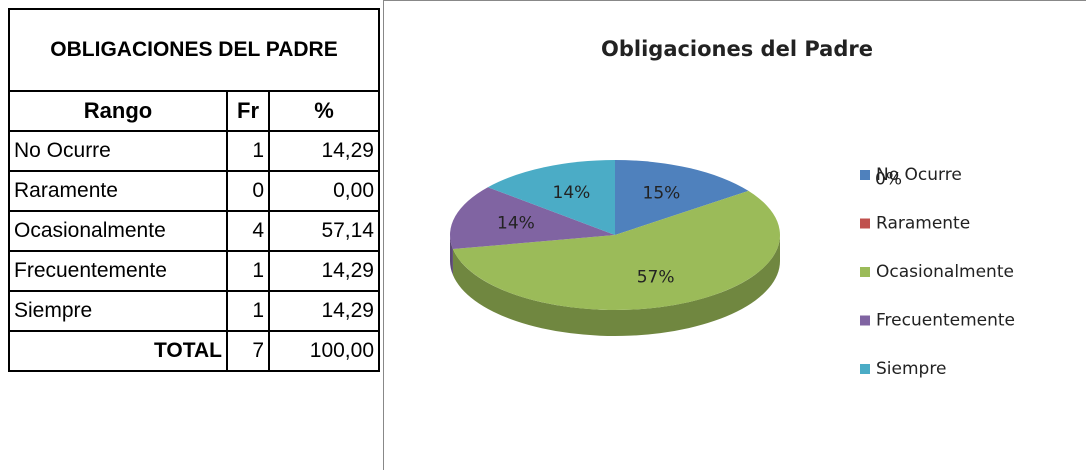 The image size is (1086, 470). I want to click on table-cell: 0, so click(248, 191).